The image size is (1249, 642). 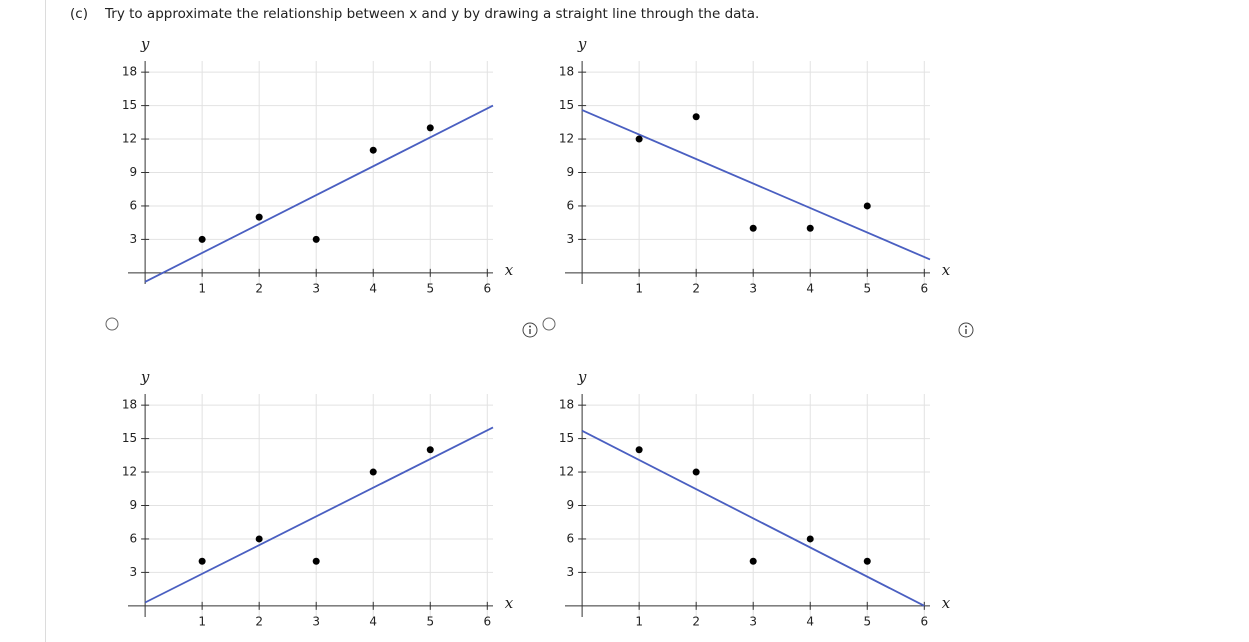 What do you see at coordinates (79, 14) in the screenshot?
I see `question-label: (c)` at bounding box center [79, 14].